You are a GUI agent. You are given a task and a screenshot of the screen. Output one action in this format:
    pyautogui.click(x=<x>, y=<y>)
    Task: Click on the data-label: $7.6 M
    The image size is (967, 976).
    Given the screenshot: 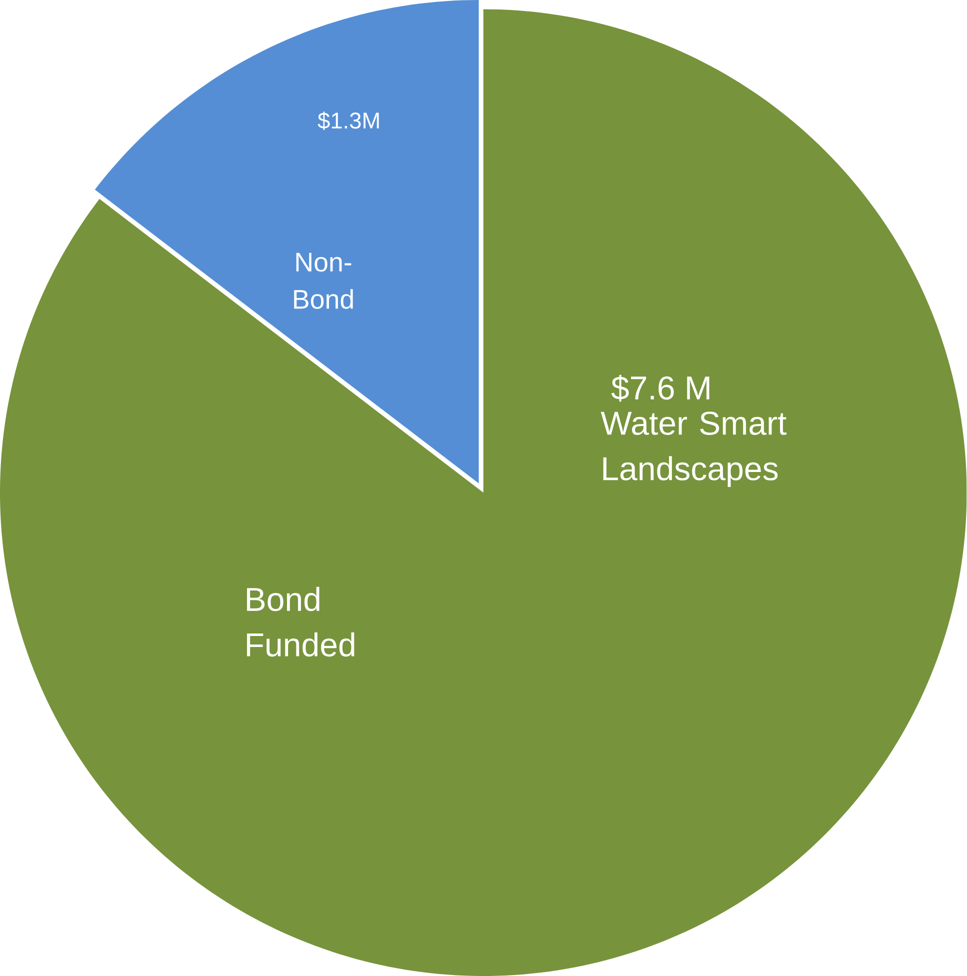 What is the action you would take?
    pyautogui.click(x=660, y=388)
    